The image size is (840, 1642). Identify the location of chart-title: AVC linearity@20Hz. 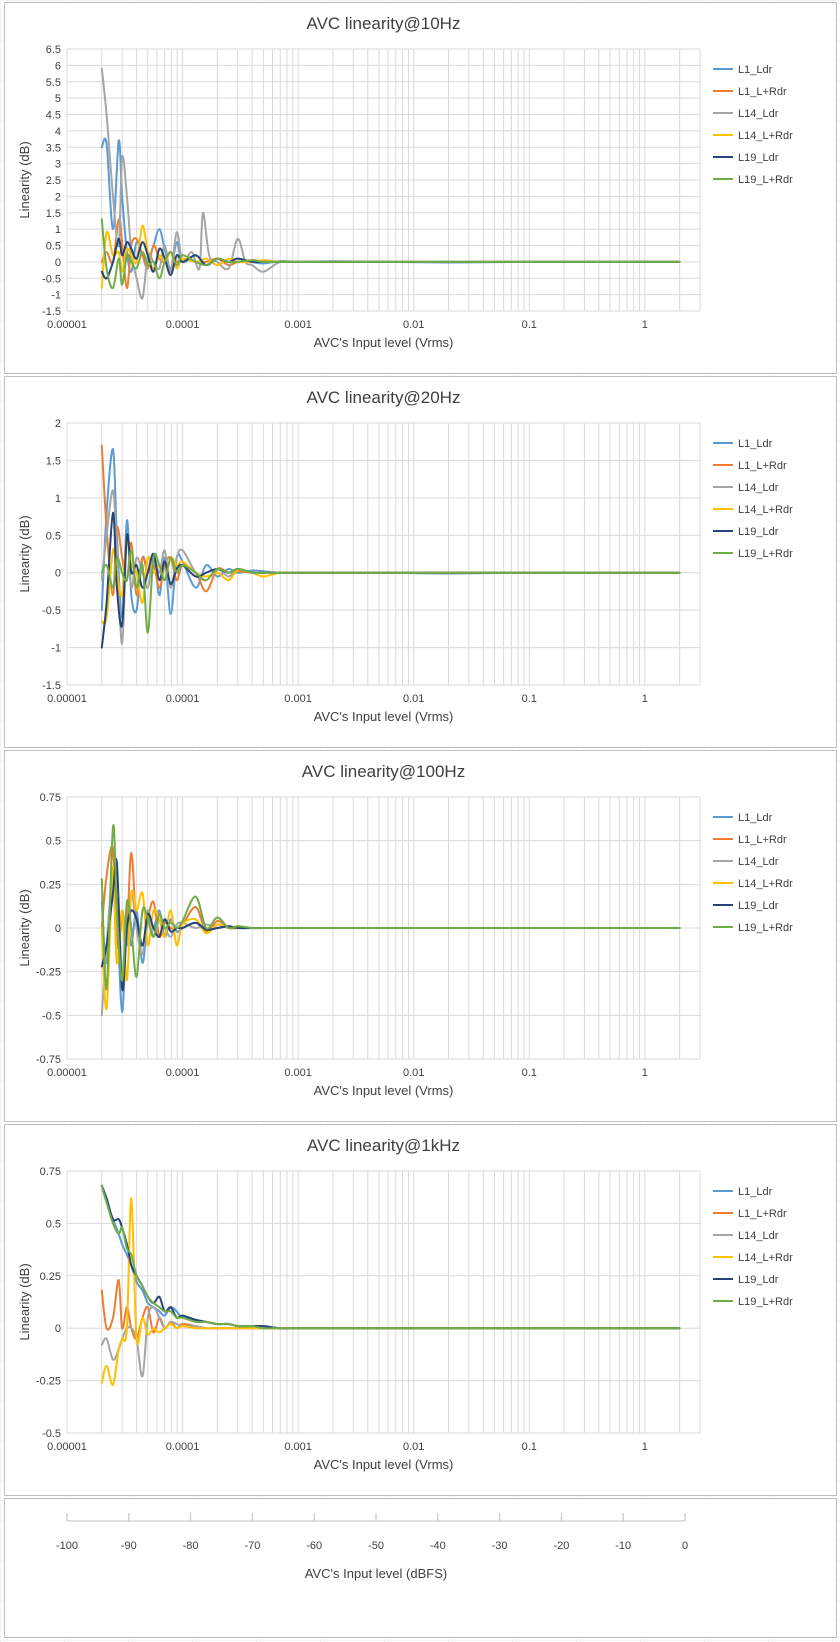
(384, 397).